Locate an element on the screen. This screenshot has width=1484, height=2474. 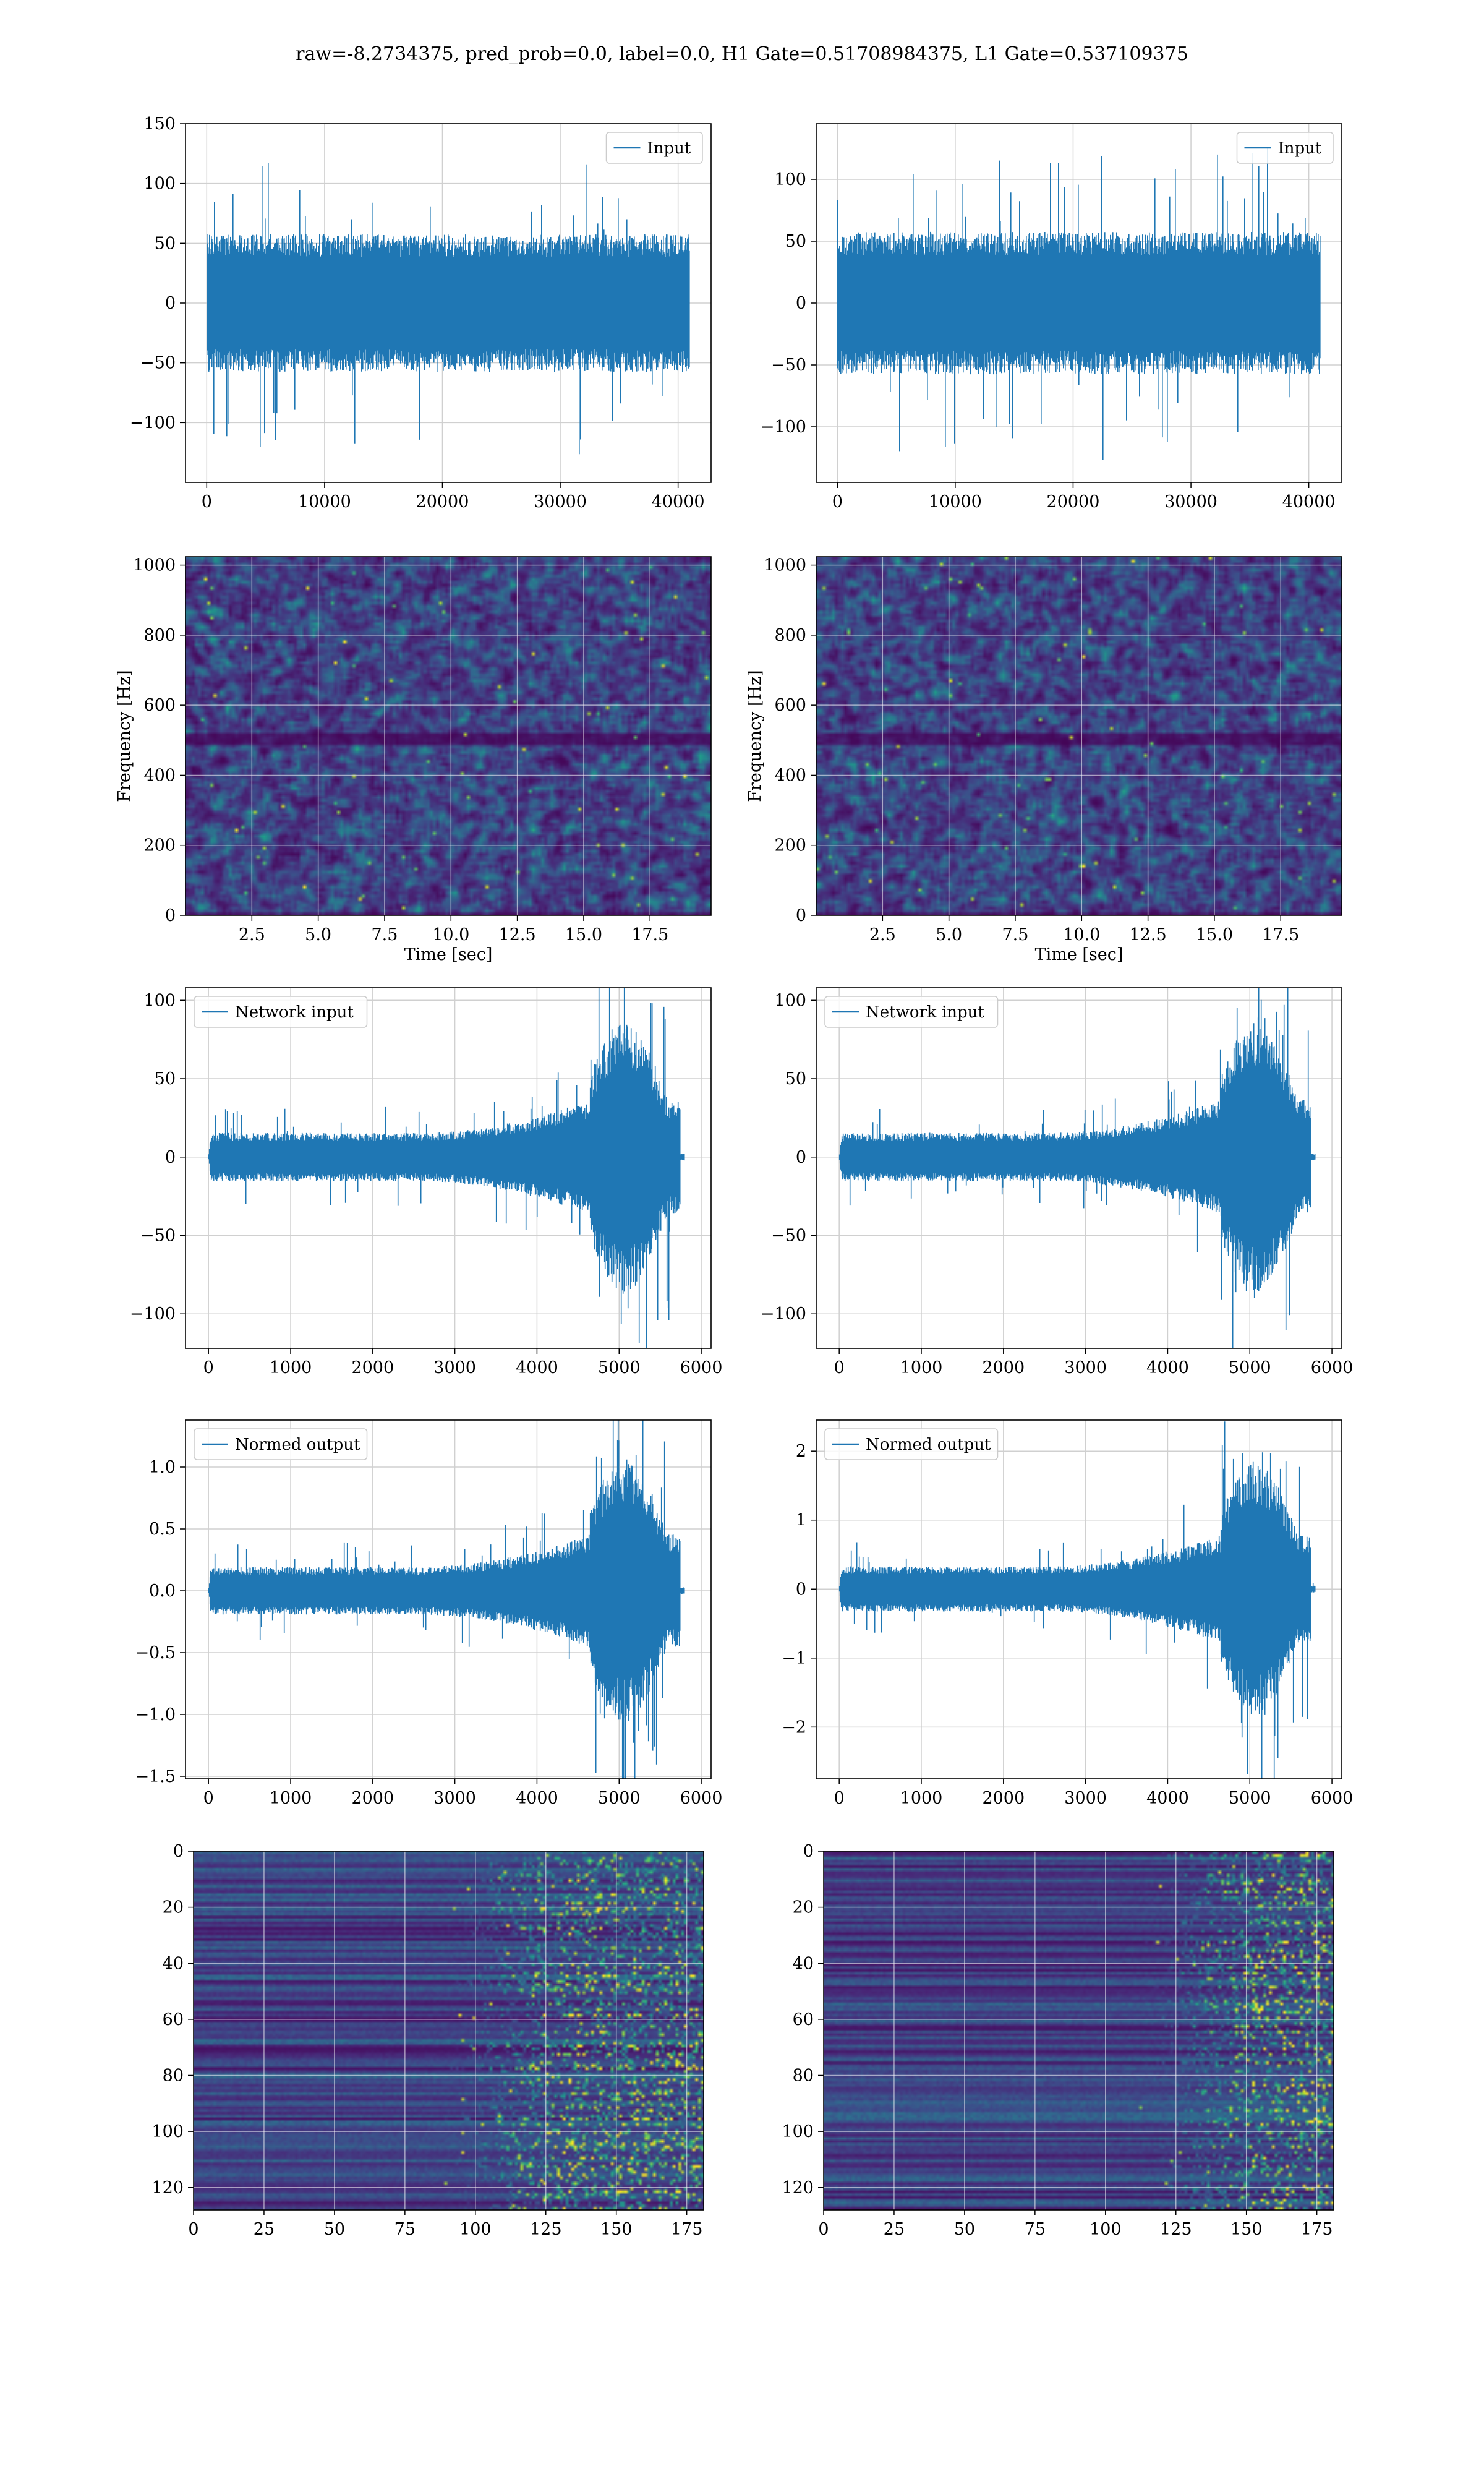
x-tick-label: 17.5 is located at coordinates (1280, 934).